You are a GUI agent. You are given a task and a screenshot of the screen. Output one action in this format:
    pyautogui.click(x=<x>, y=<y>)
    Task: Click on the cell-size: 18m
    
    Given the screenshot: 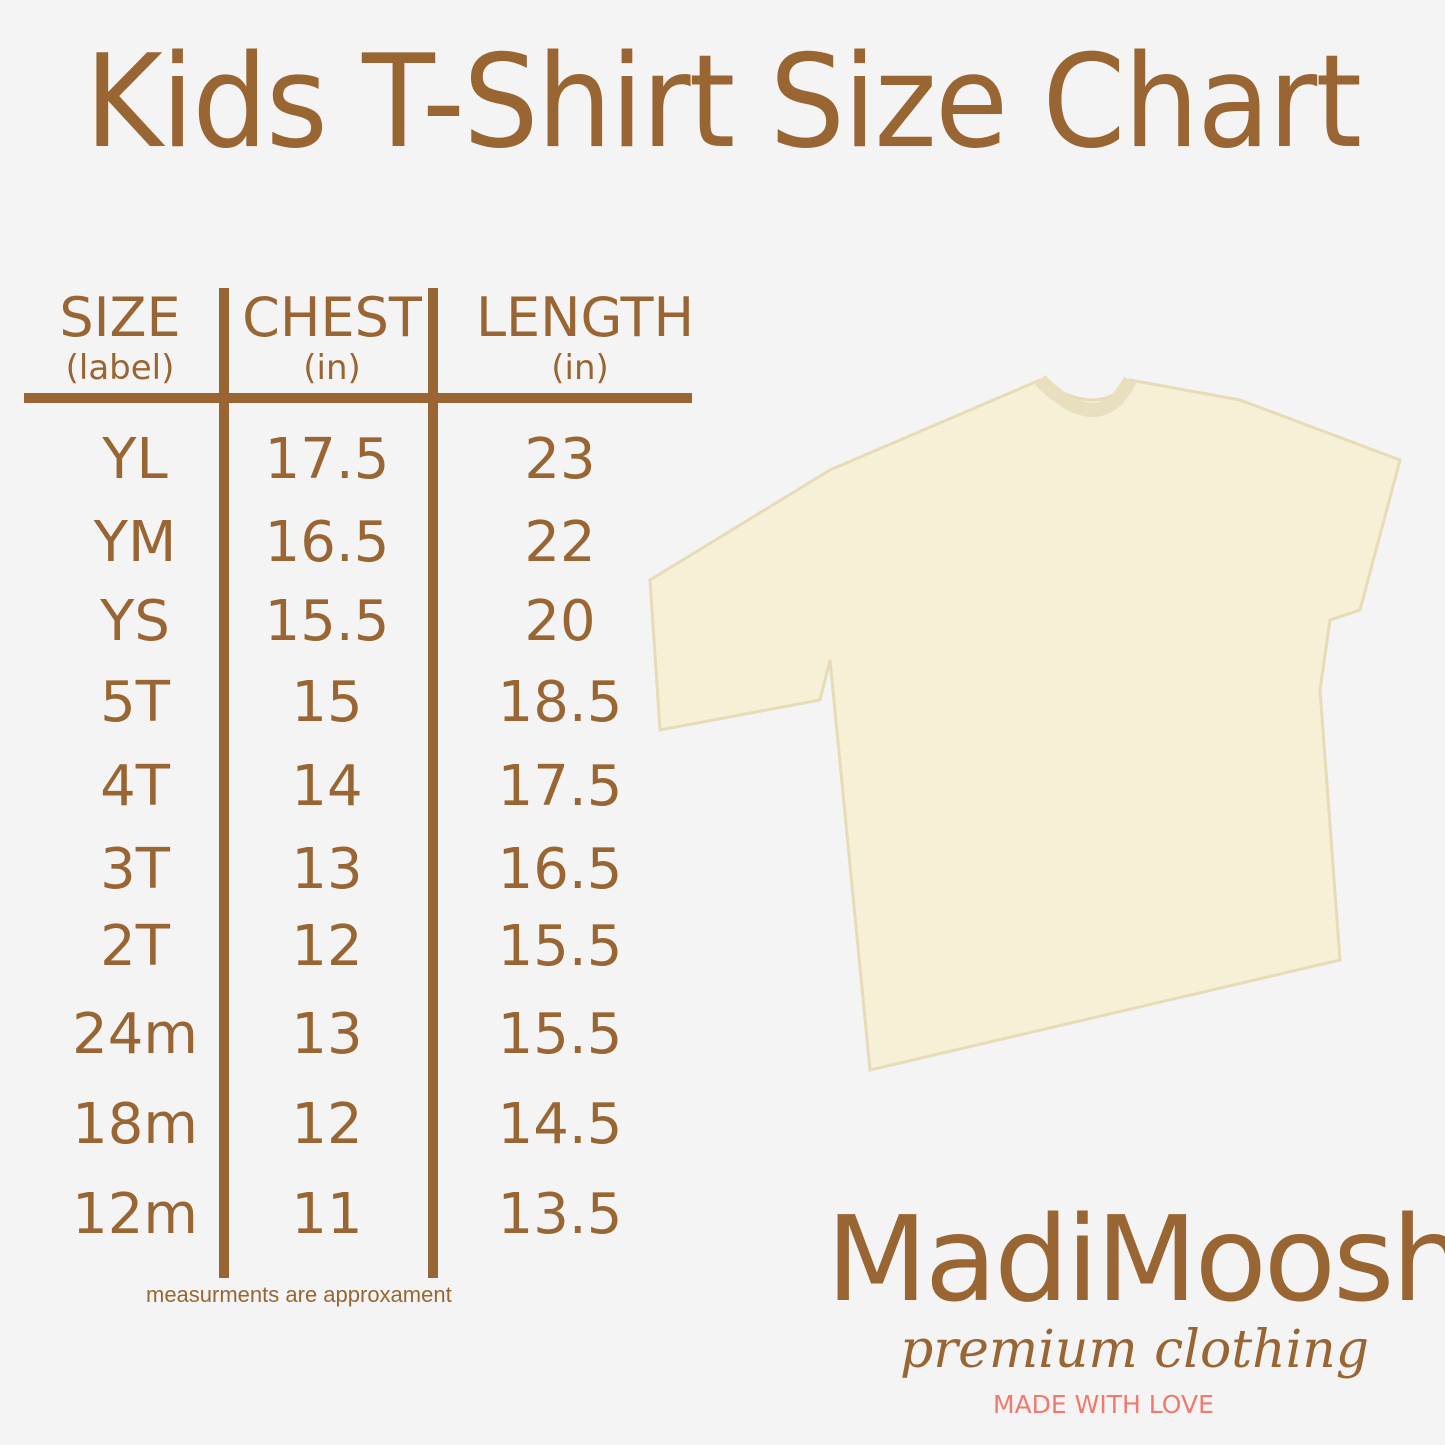 What is the action you would take?
    pyautogui.click(x=135, y=1124)
    